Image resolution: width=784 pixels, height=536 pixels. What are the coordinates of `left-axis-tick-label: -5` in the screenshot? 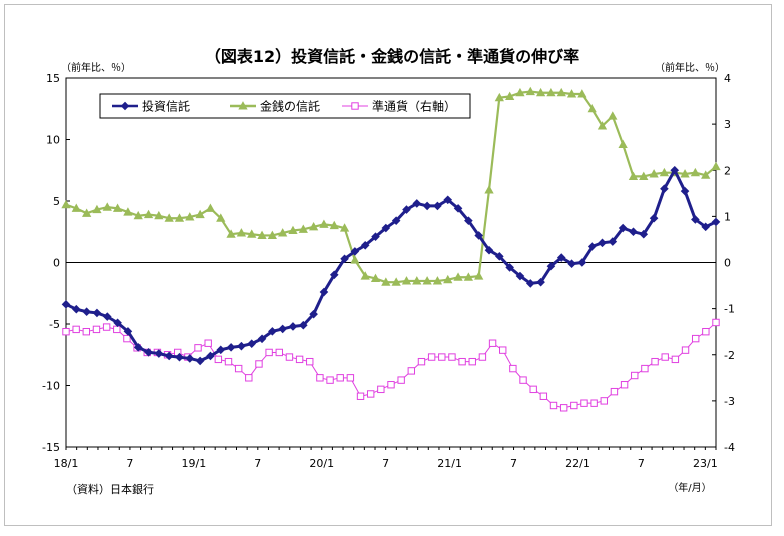 It's located at (54, 324).